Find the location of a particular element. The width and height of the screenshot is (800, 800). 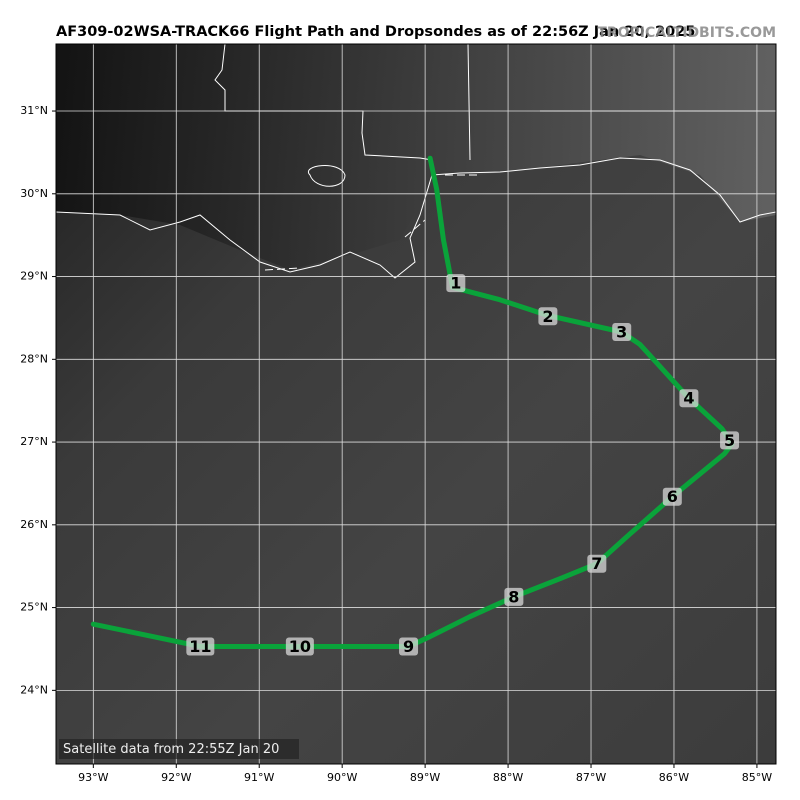

y-tick-label: 31°N is located at coordinates (34, 110).